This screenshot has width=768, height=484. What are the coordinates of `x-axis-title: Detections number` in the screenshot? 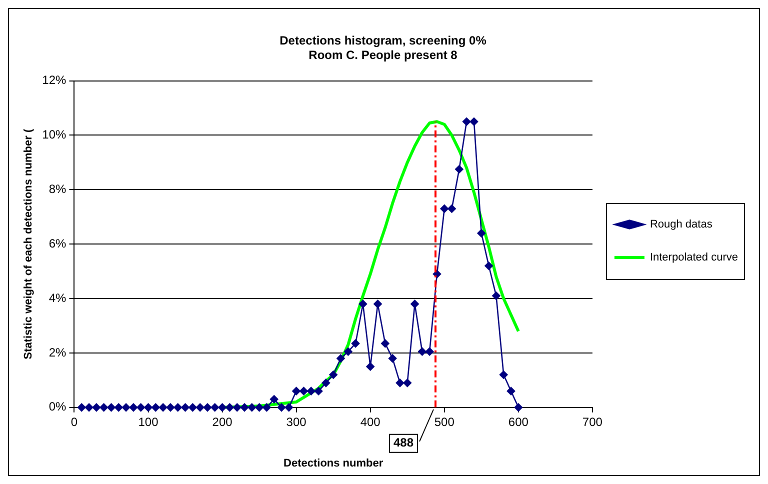 It's located at (334, 463).